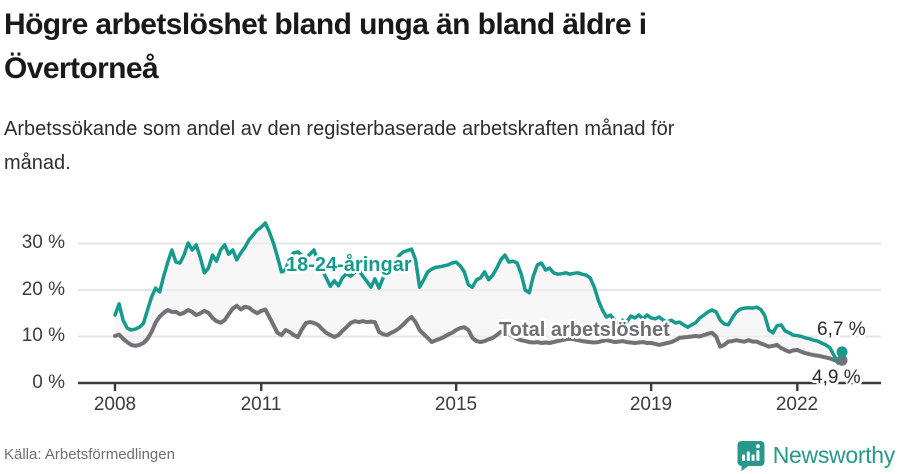 This screenshot has height=474, width=900. I want to click on newsworthy-wordmark: Newsworthy, so click(834, 455).